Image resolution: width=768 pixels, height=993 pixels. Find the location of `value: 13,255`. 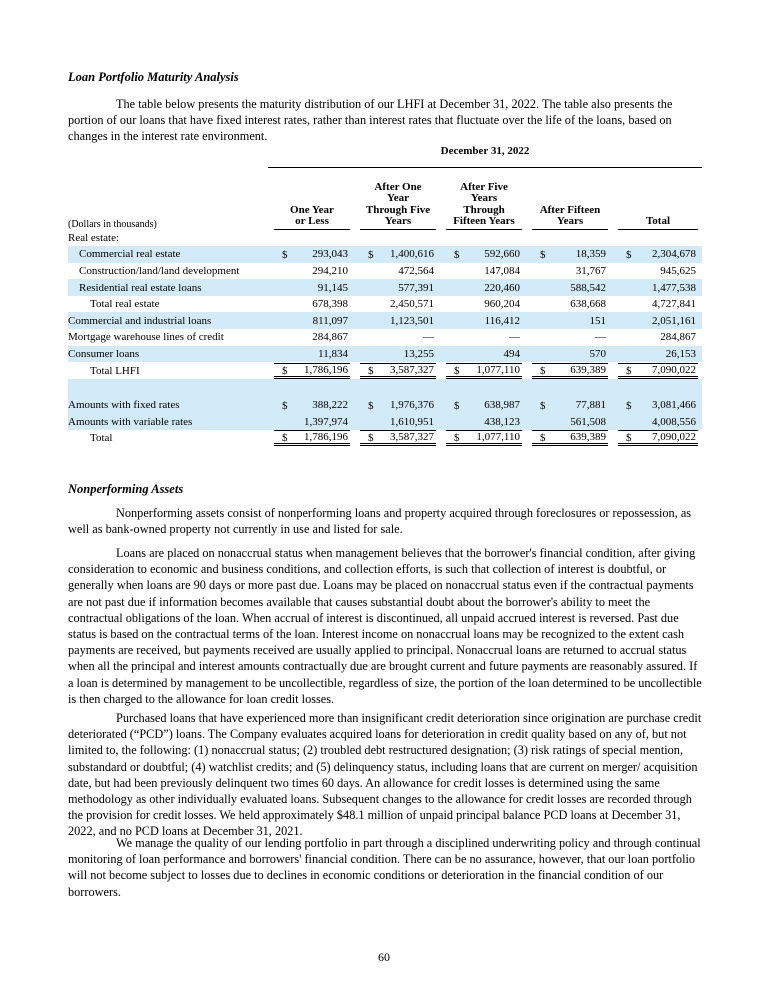

value: 13,255 is located at coordinates (418, 353).